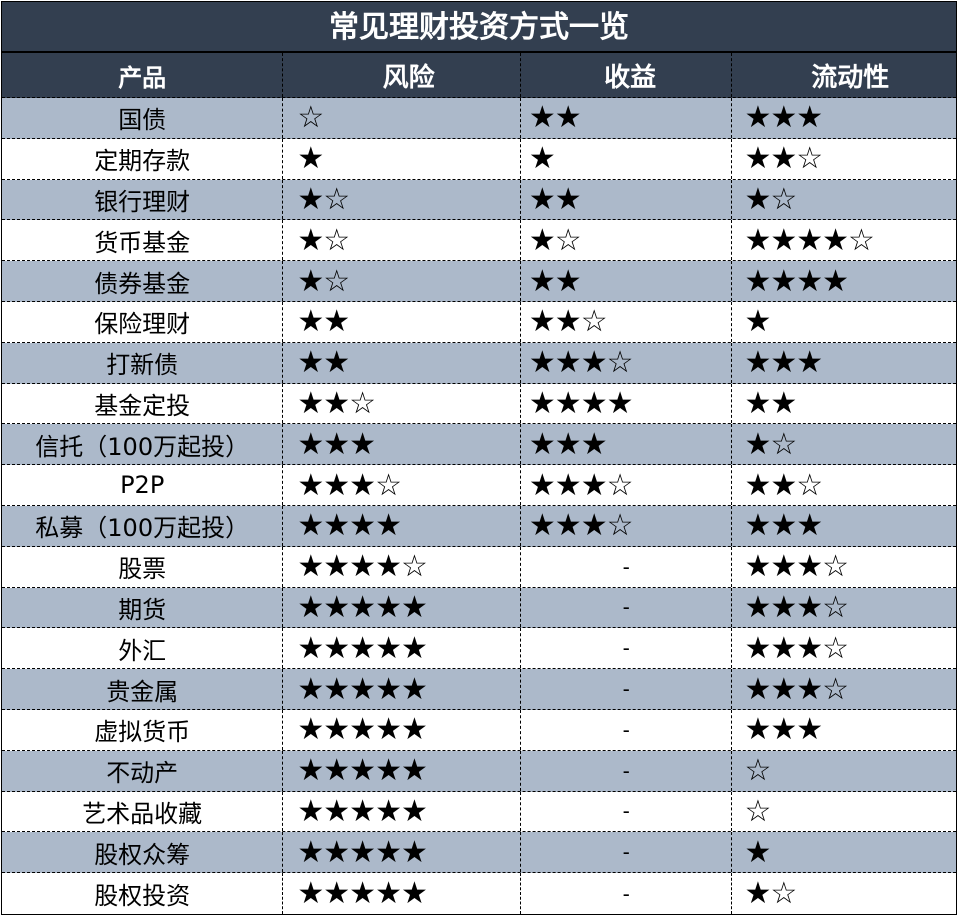  I want to click on liquidity-cell: ★★★★☆, so click(809, 240).